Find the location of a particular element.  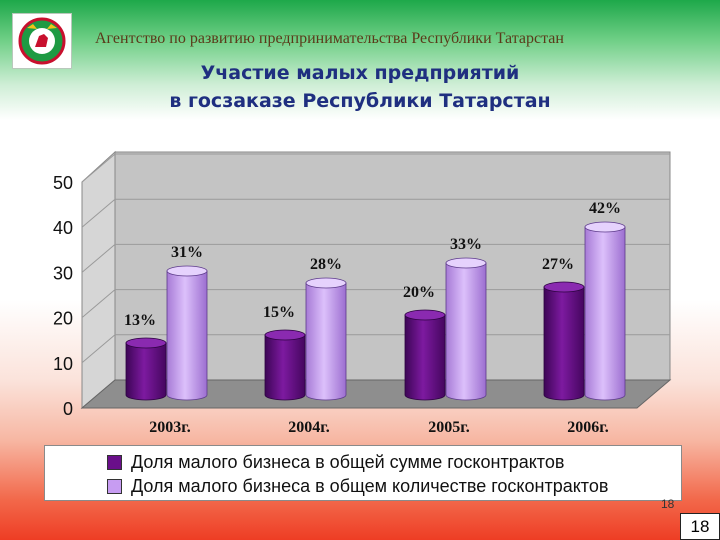

data-label: 31% is located at coordinates (187, 252).